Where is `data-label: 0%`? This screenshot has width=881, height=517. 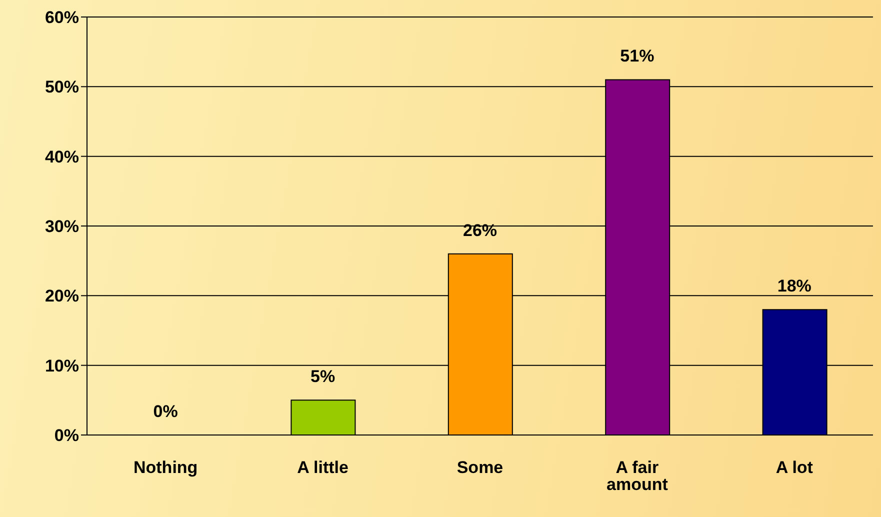
data-label: 0% is located at coordinates (165, 411).